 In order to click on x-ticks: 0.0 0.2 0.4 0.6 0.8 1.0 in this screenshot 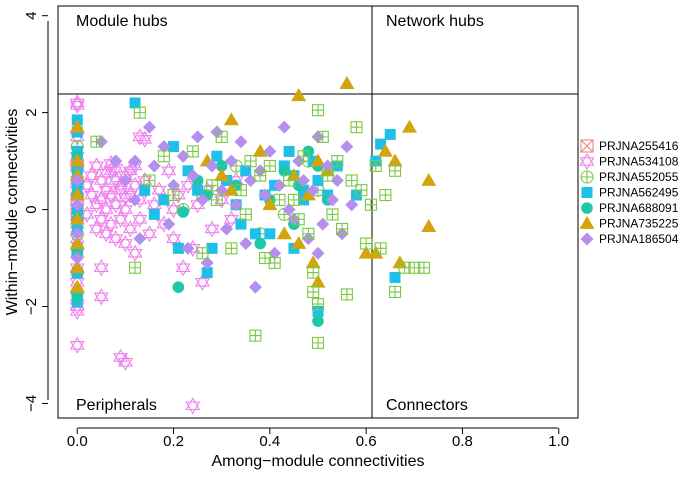, I will do `click(318, 439)`.